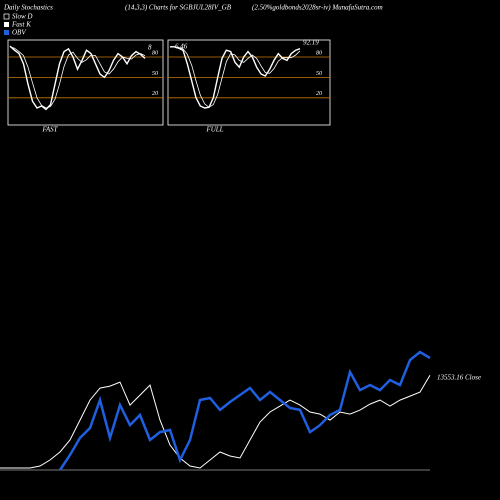  Describe the element at coordinates (214, 130) in the screenshot. I see `panel-title: FULL` at that location.